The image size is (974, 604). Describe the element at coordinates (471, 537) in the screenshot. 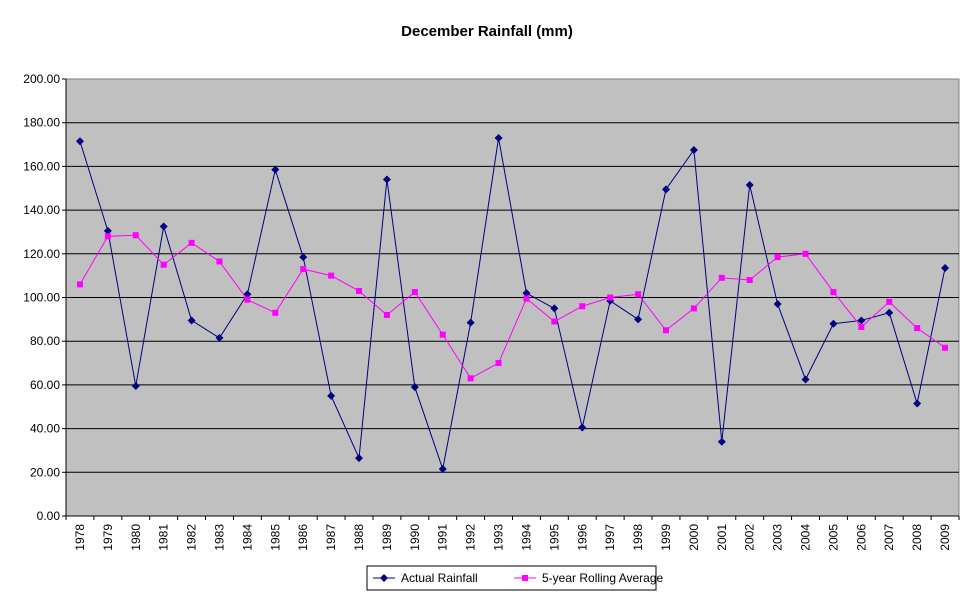

I see `x-tick-label: 1992` at that location.